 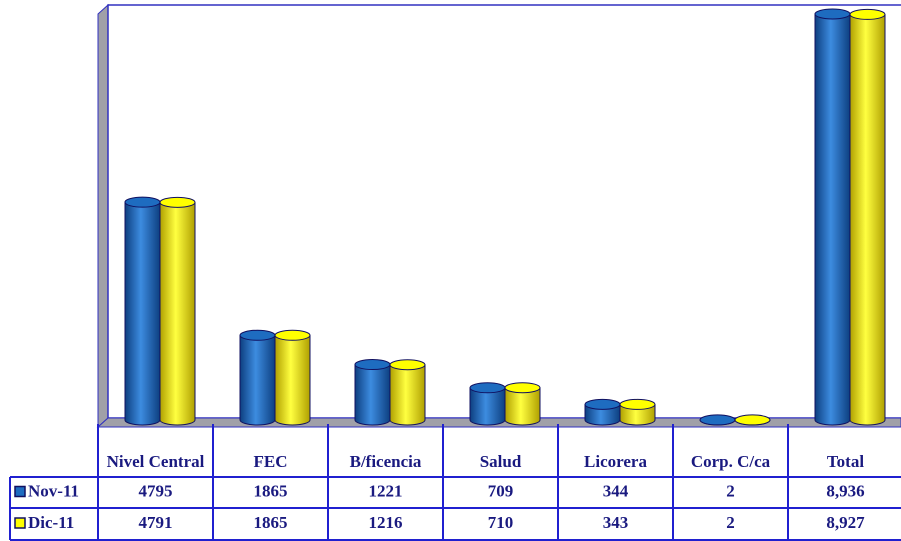 I want to click on legend-label: Dic-11, so click(x=51, y=522).